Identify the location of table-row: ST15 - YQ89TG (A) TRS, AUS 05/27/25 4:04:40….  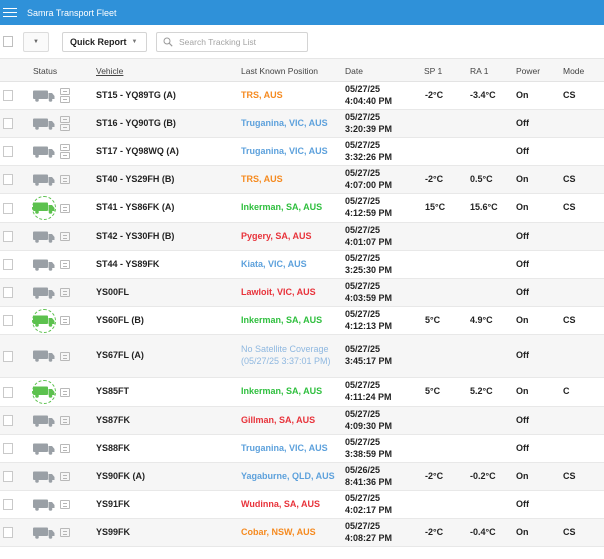
(302, 96).